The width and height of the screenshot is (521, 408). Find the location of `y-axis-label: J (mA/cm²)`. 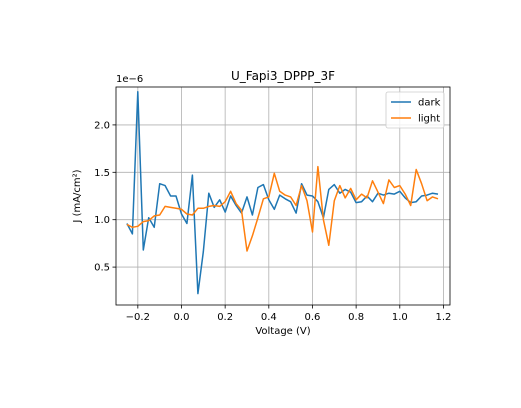

y-axis-label: J (mA/cm²) is located at coordinates (77, 196).